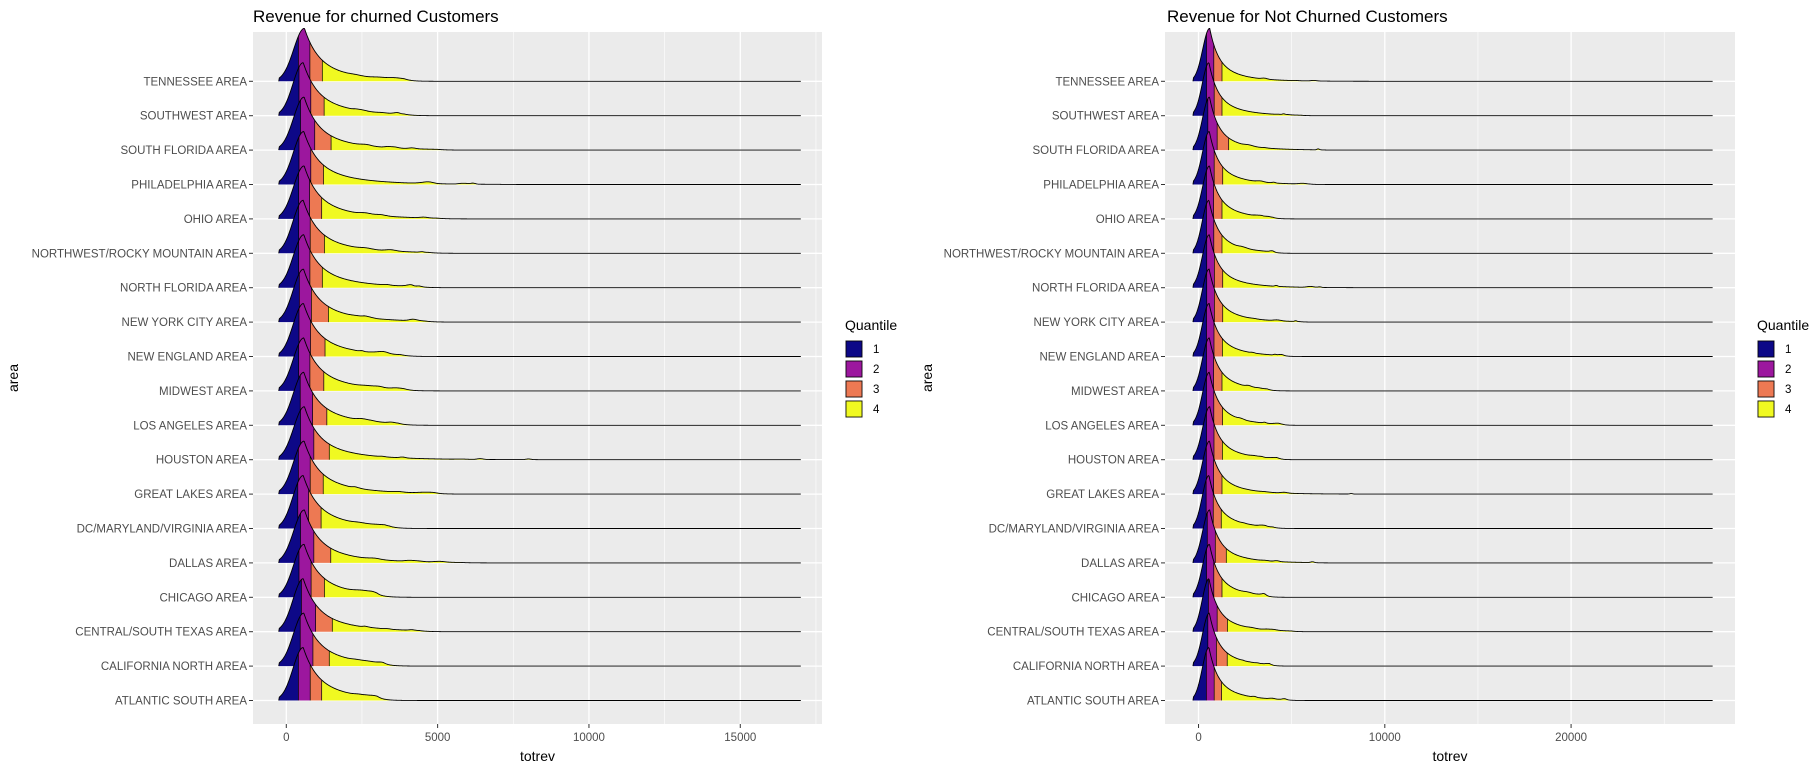  Describe the element at coordinates (208, 564) in the screenshot. I see `y-tick-label: DALLAS AREA` at that location.